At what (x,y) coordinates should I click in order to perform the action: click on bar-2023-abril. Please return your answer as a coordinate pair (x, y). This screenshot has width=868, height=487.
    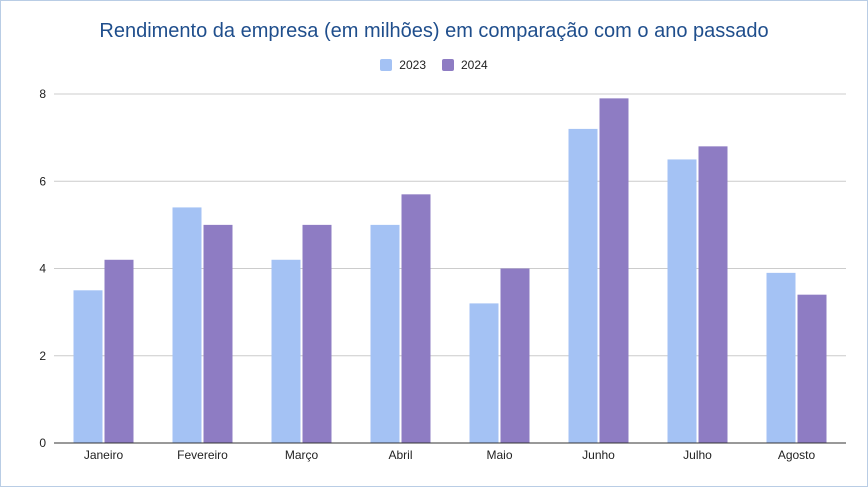
    Looking at the image, I should click on (385, 333).